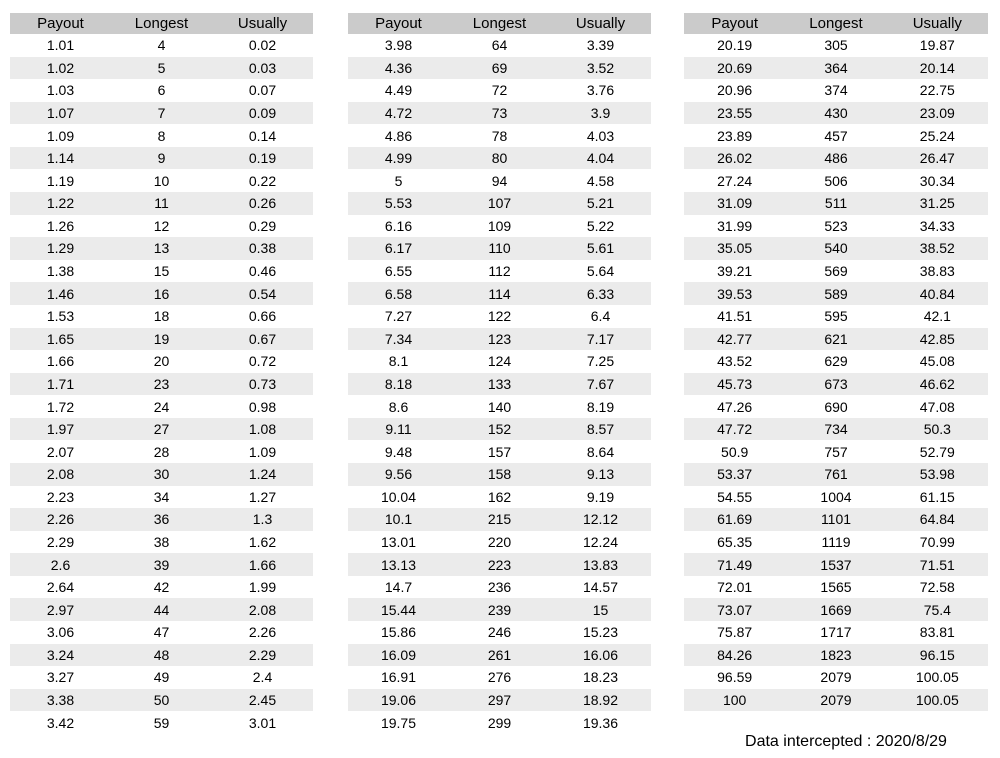  I want to click on table-cell: 54.55, so click(735, 496).